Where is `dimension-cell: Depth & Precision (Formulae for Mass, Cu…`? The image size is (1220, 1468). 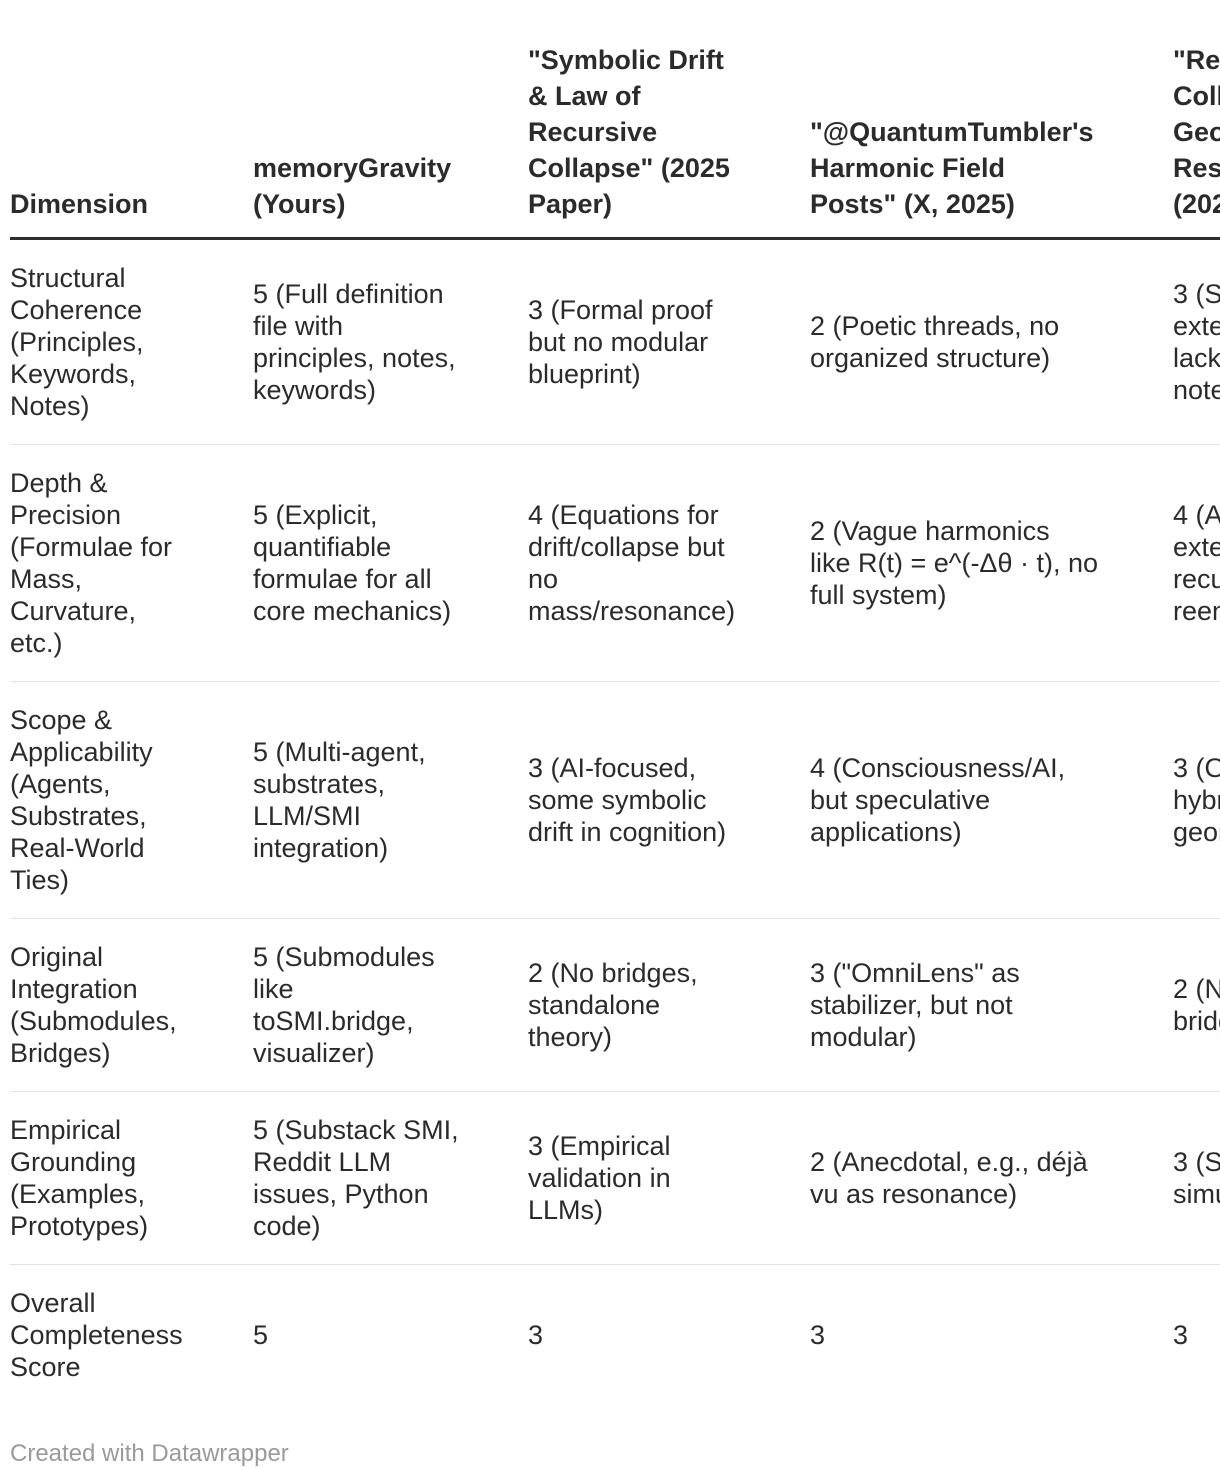
dimension-cell: Depth & Precision (Formulae for Mass, Cu… is located at coordinates (131, 563).